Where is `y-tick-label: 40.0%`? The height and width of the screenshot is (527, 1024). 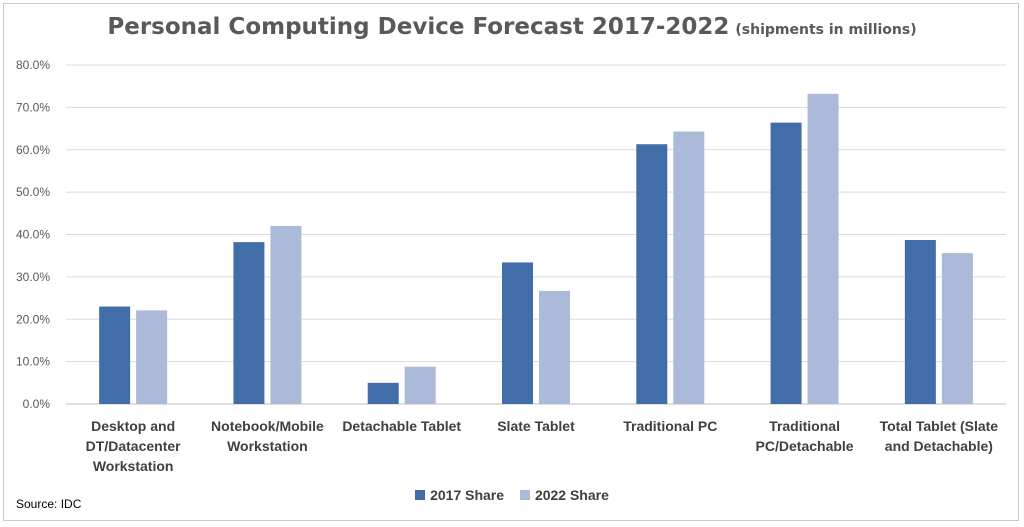 y-tick-label: 40.0% is located at coordinates (33, 235).